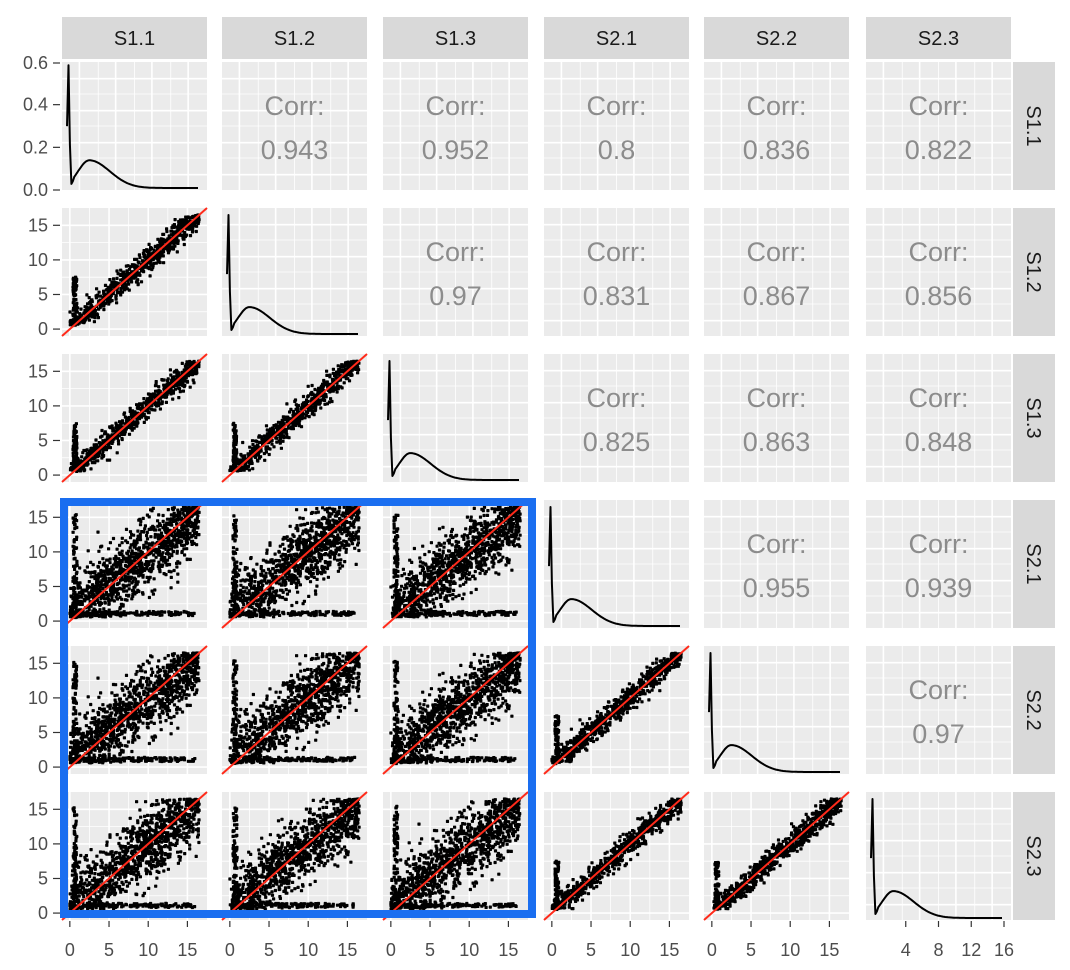 The image size is (1070, 970). I want to click on strip-right-label: S2.1, so click(1033, 563).